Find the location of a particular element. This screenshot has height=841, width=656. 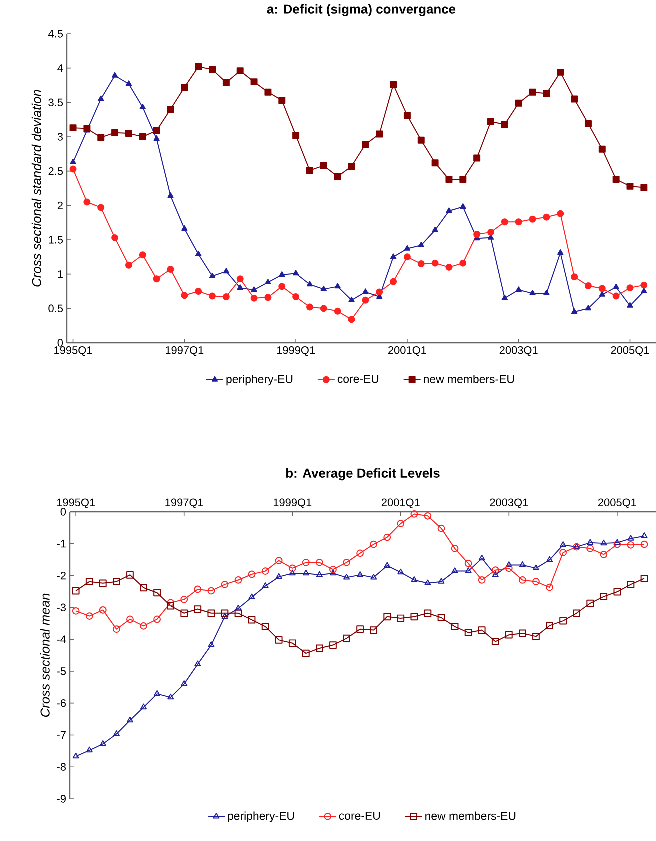

y-tick-label: -6 is located at coordinates (61, 703).